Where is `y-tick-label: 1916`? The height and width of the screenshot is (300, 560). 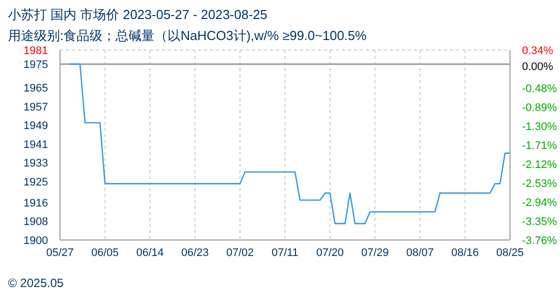
y-tick-label: 1916 is located at coordinates (36, 203).